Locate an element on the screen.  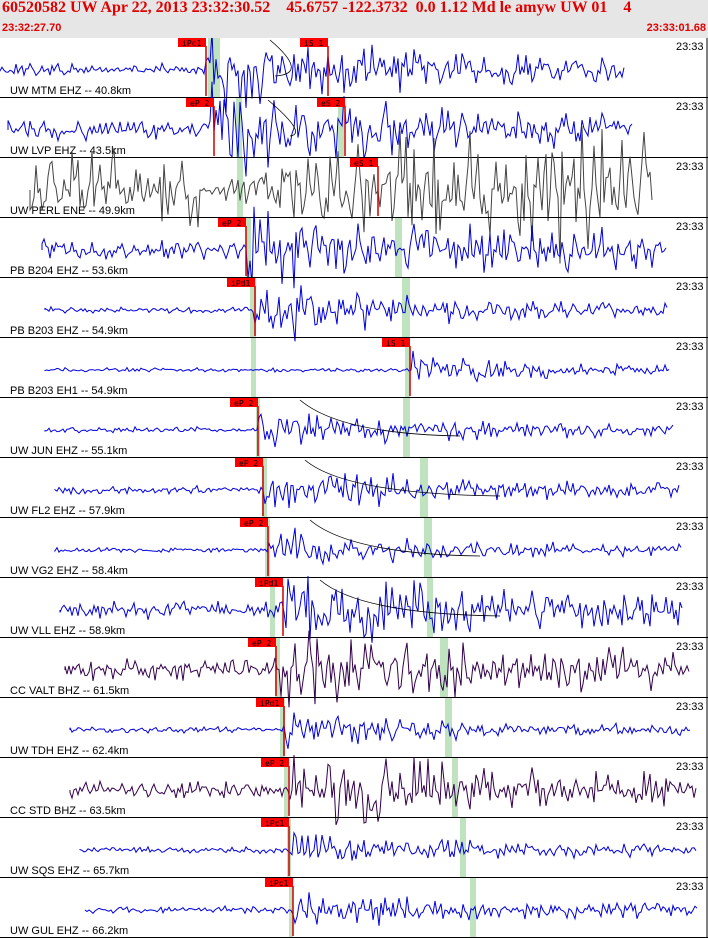
trace-15: iPc1 UW GUL EHZ -- 66.2km 23:33 is located at coordinates (354, 908).